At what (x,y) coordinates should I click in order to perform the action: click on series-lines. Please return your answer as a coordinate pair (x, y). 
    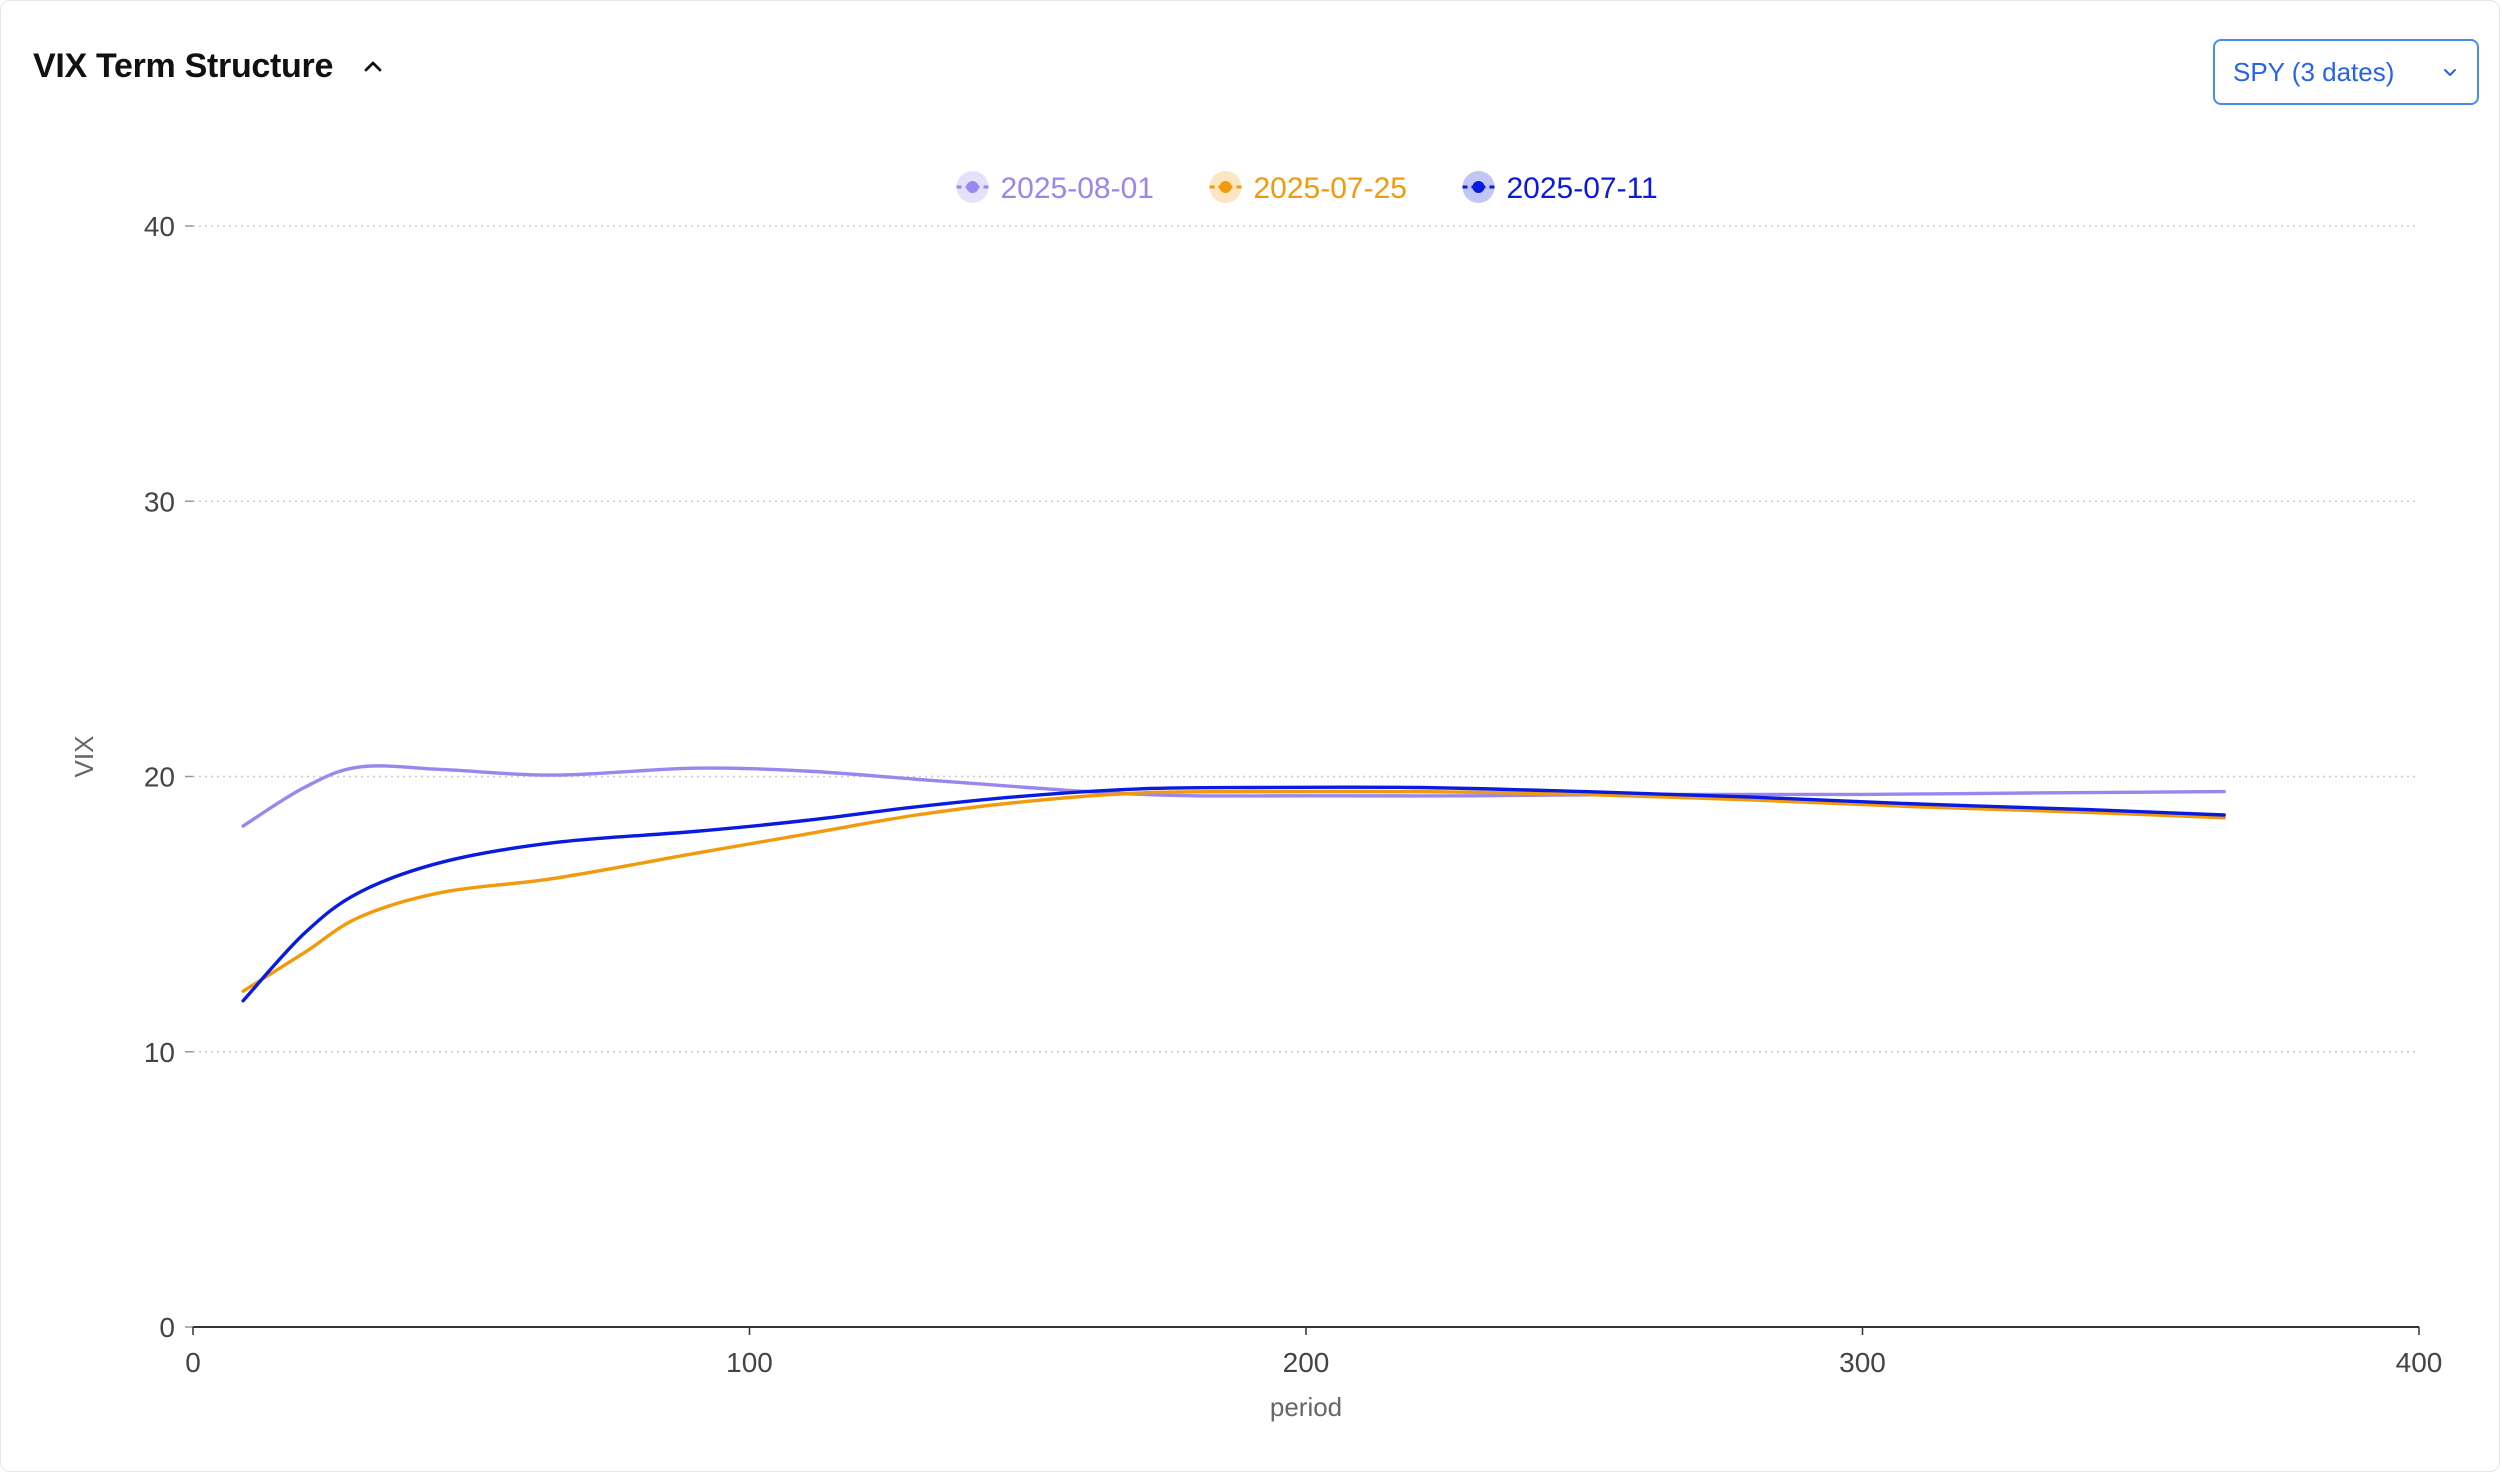
    Looking at the image, I should click on (1233, 883).